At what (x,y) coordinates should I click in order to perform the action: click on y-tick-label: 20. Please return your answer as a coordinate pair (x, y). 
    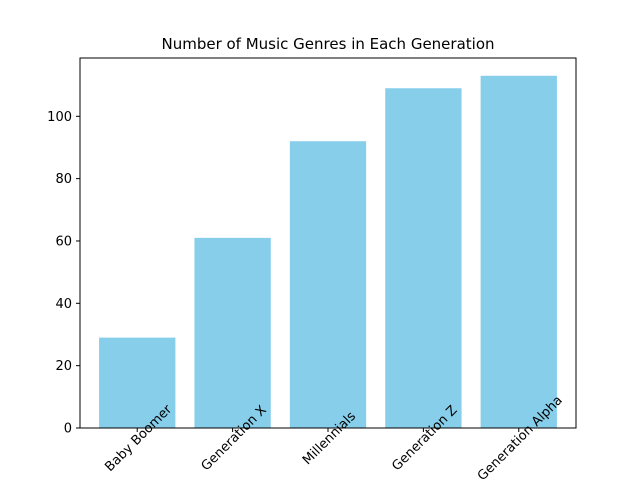
    Looking at the image, I should click on (63, 366).